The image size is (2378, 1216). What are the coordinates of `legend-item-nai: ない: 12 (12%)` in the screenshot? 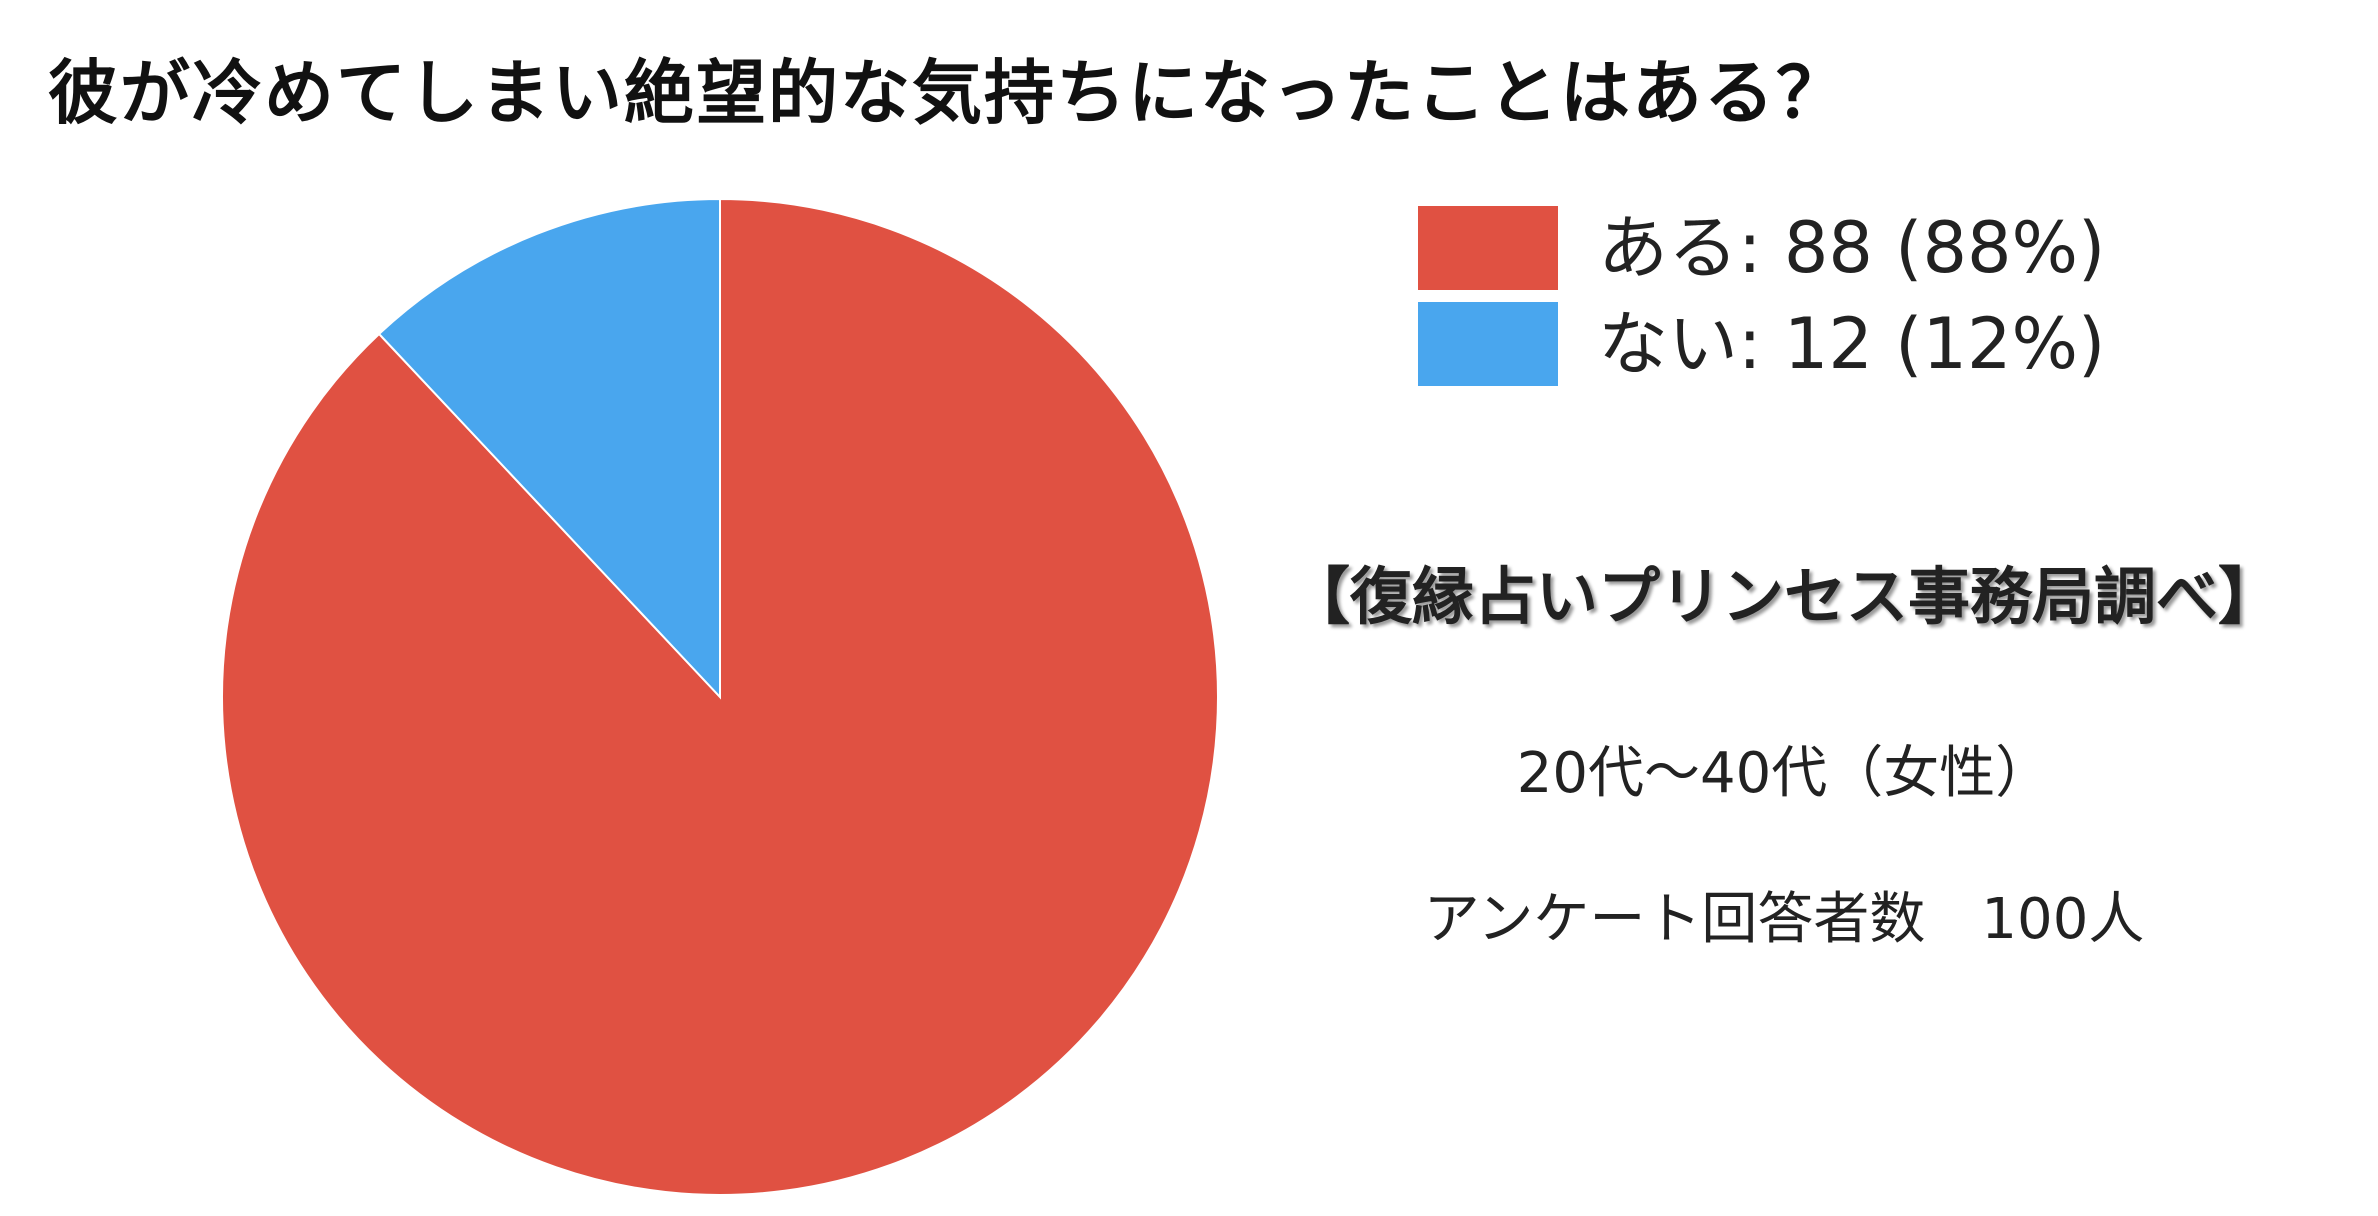 It's located at (1761, 344).